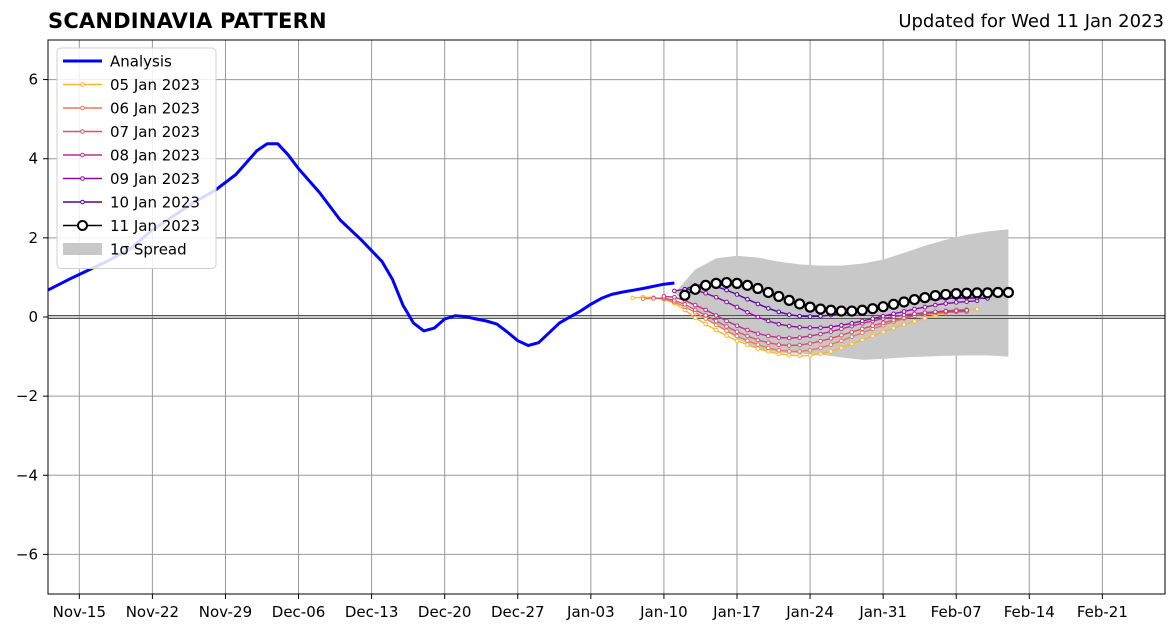 This screenshot has width=1176, height=633. What do you see at coordinates (187, 21) in the screenshot?
I see `chart-title: SCANDINAVIA PATTERN` at bounding box center [187, 21].